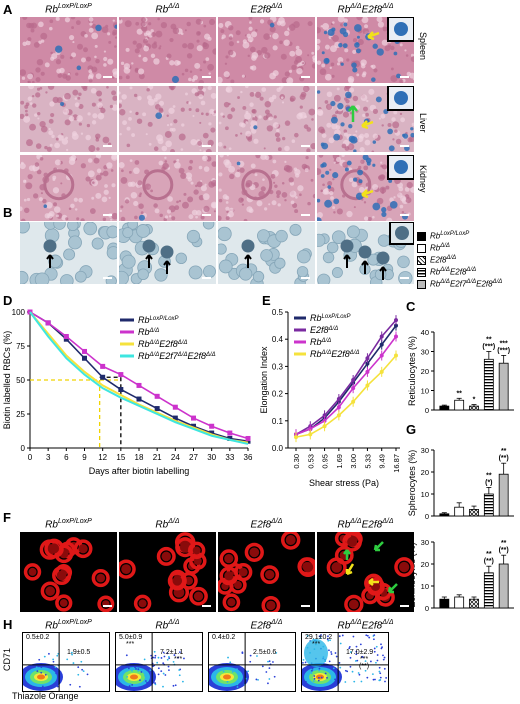 Image resolution: width=520 pixels, height=704 pixels. I want to click on x-axis-label: Days after biotin labelling, so click(139, 471).